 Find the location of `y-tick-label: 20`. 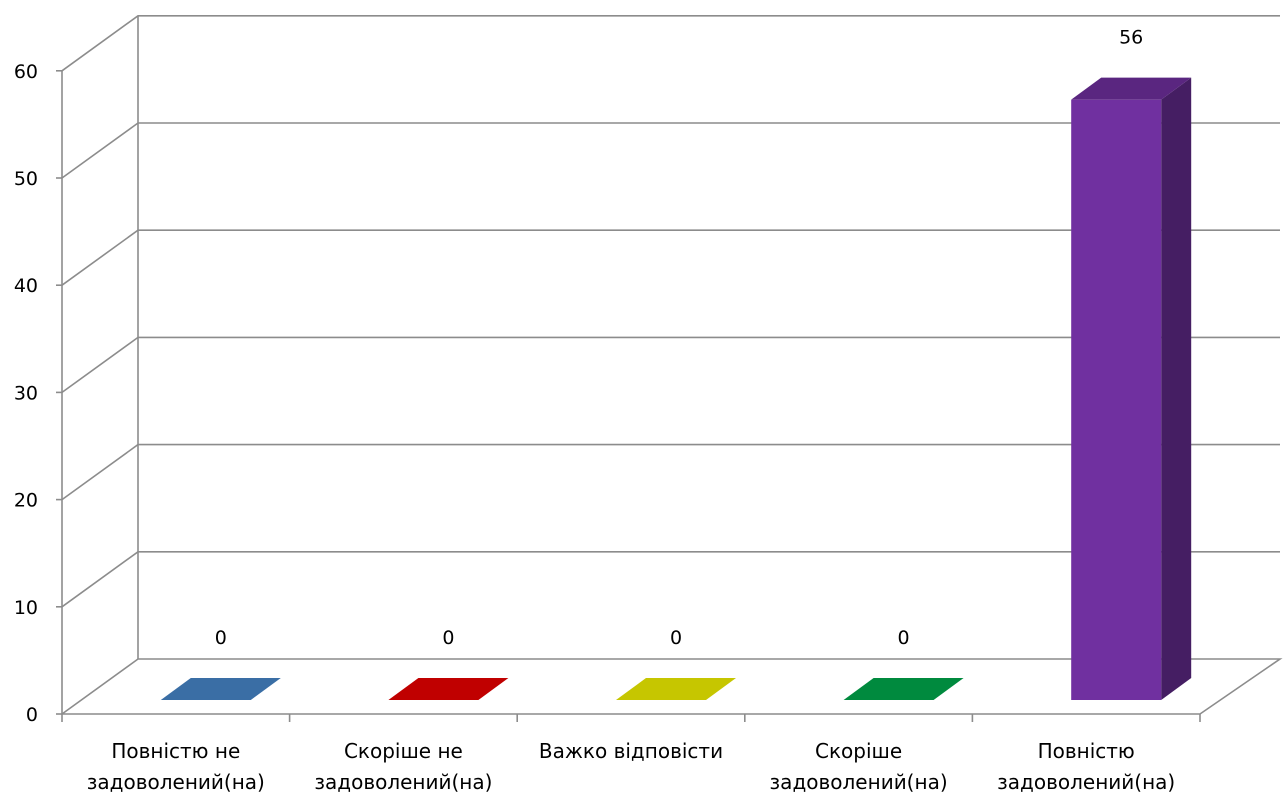

y-tick-label: 20 is located at coordinates (26, 501).